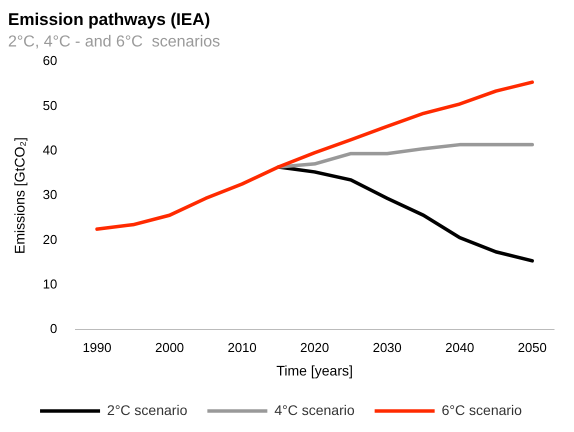  Describe the element at coordinates (109, 19) in the screenshot. I see `chart-title: Emission pathways (IEA)` at that location.